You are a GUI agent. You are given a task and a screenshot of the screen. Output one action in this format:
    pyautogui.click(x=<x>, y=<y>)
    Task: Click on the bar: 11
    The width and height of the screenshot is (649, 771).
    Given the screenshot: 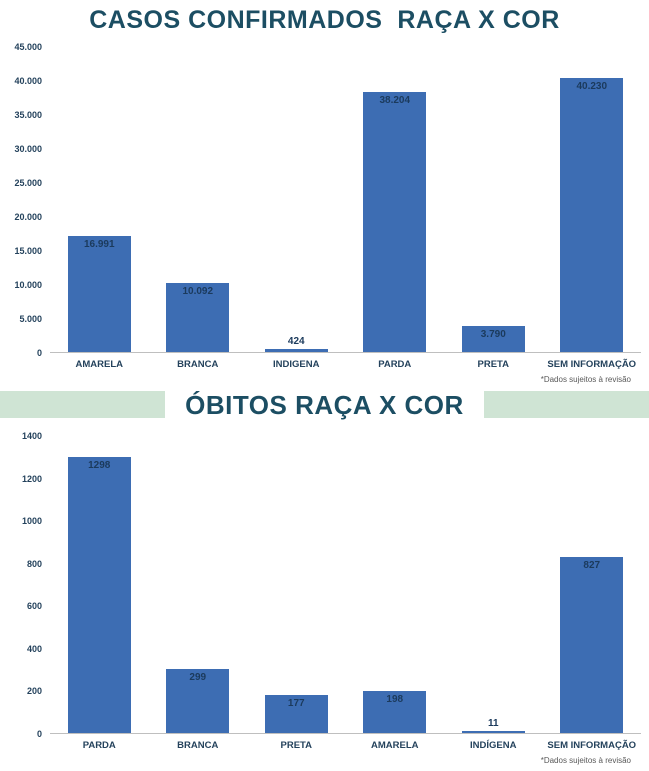 What is the action you would take?
    pyautogui.click(x=493, y=725)
    